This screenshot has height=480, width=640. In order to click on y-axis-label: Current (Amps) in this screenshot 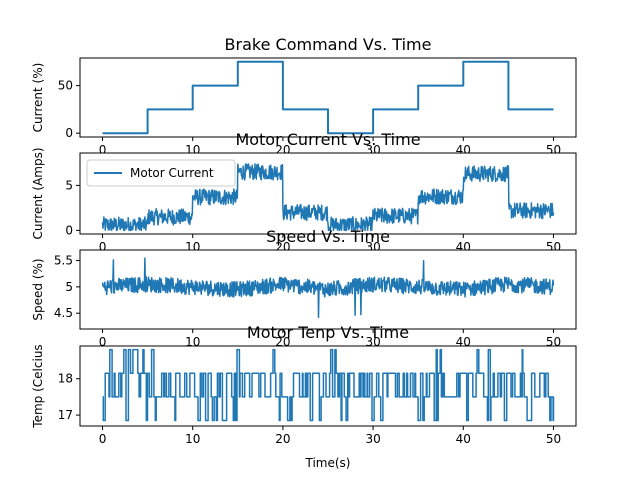, I will do `click(38, 193)`.